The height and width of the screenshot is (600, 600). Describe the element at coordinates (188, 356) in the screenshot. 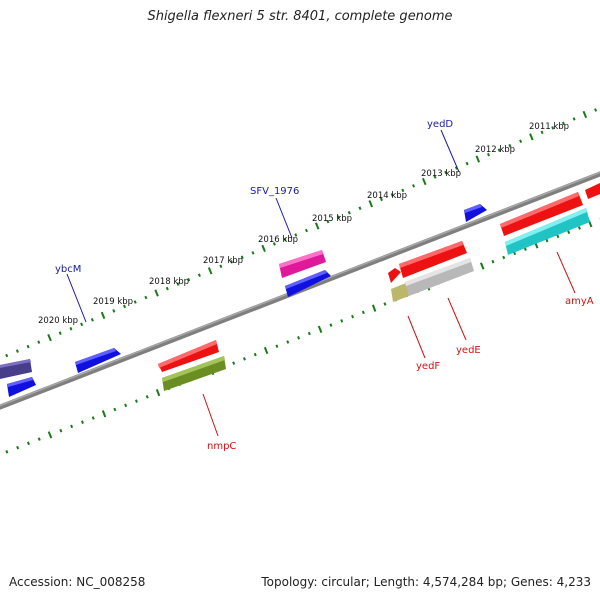

I see `gene-nmpC-red` at that location.